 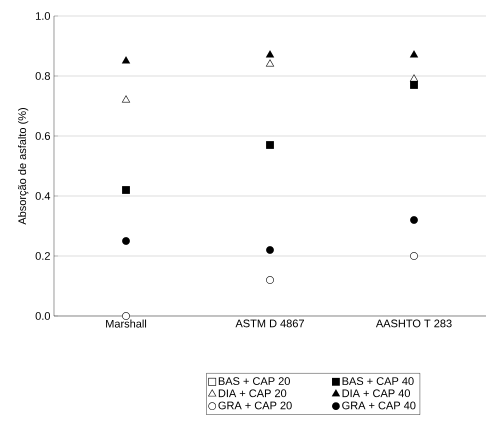 What do you see at coordinates (43, 316) in the screenshot?
I see `y-tick-label: 0.0` at bounding box center [43, 316].